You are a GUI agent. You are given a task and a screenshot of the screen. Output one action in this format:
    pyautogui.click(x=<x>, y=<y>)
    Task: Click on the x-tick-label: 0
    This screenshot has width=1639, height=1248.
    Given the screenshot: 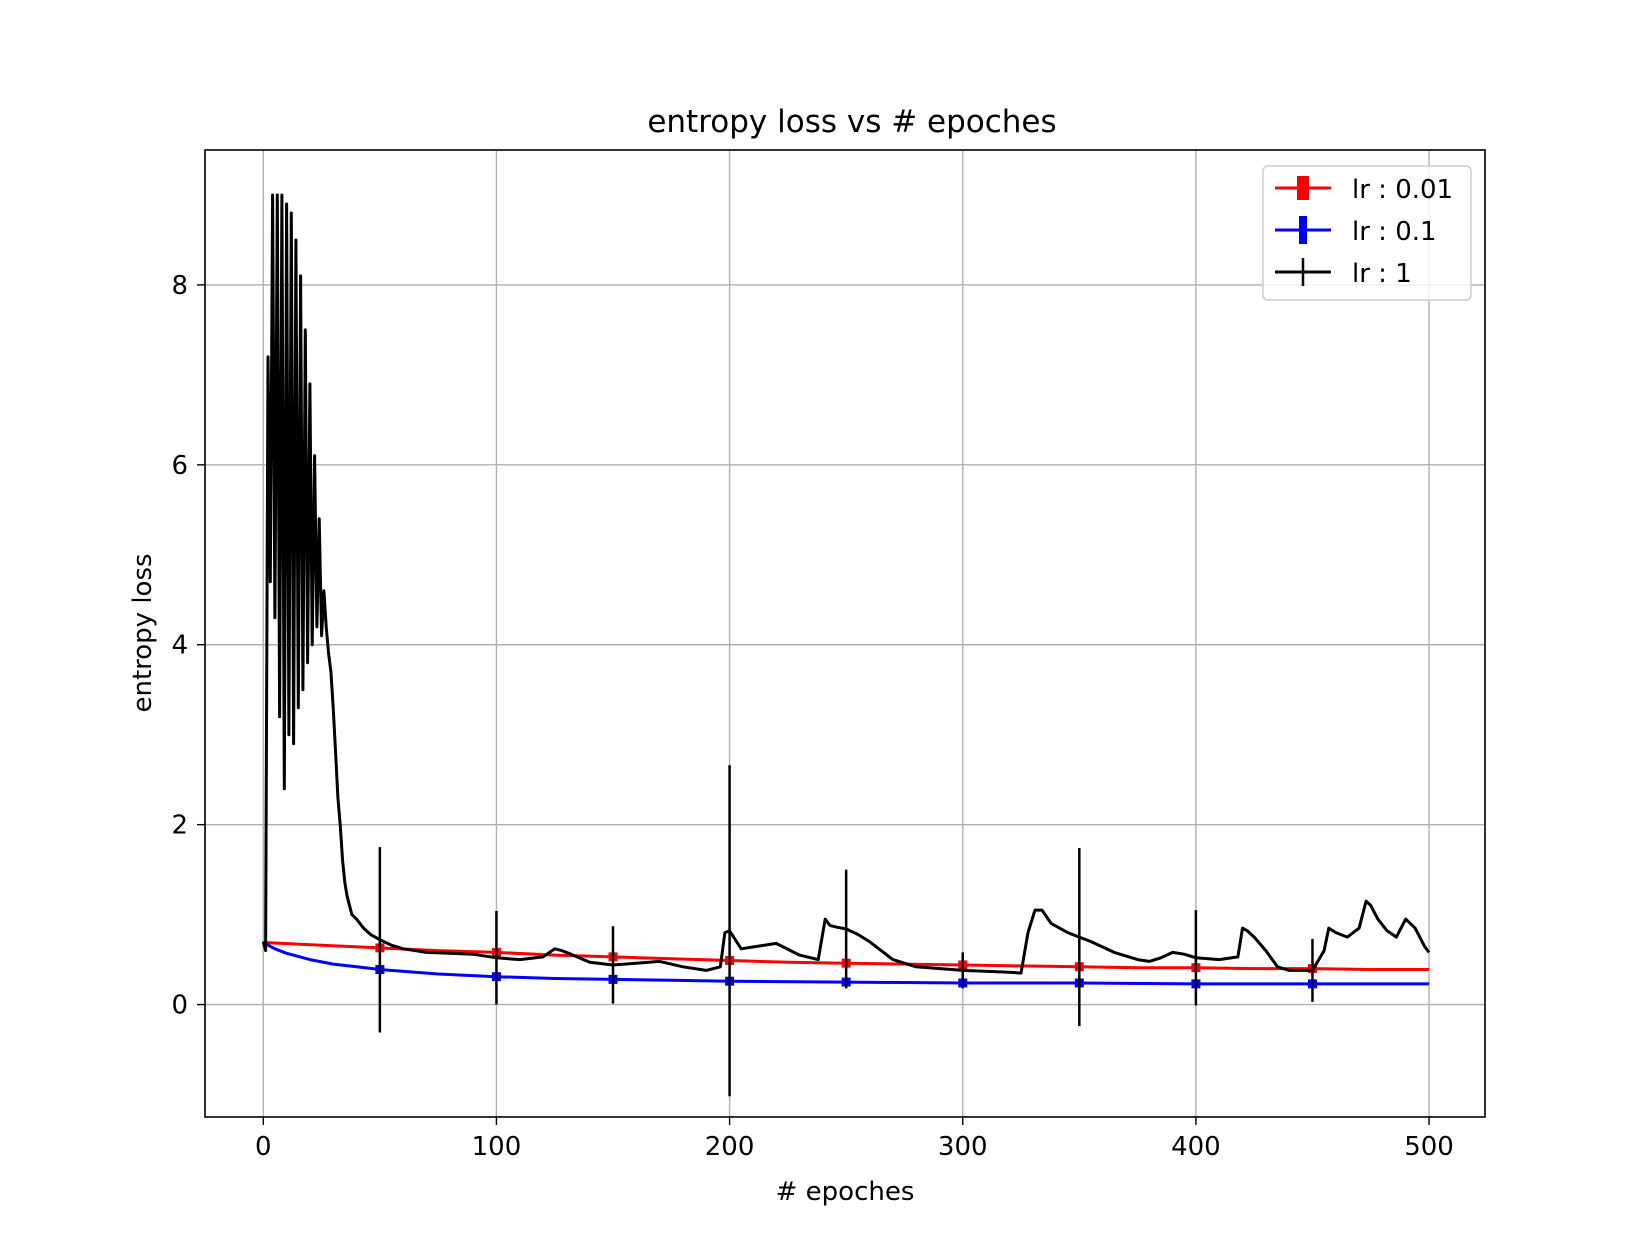 What is the action you would take?
    pyautogui.click(x=263, y=1147)
    